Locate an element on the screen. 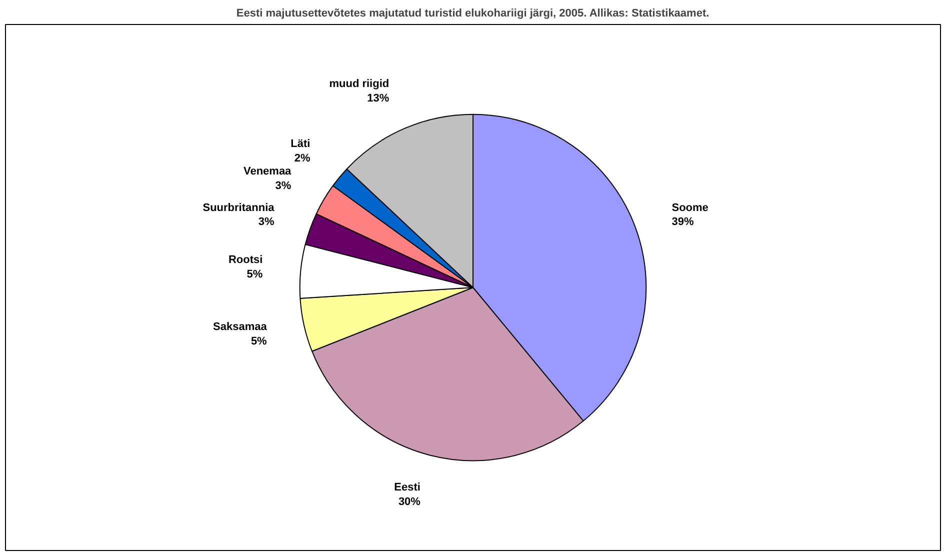  slice-label: Suurbritannia is located at coordinates (239, 208).